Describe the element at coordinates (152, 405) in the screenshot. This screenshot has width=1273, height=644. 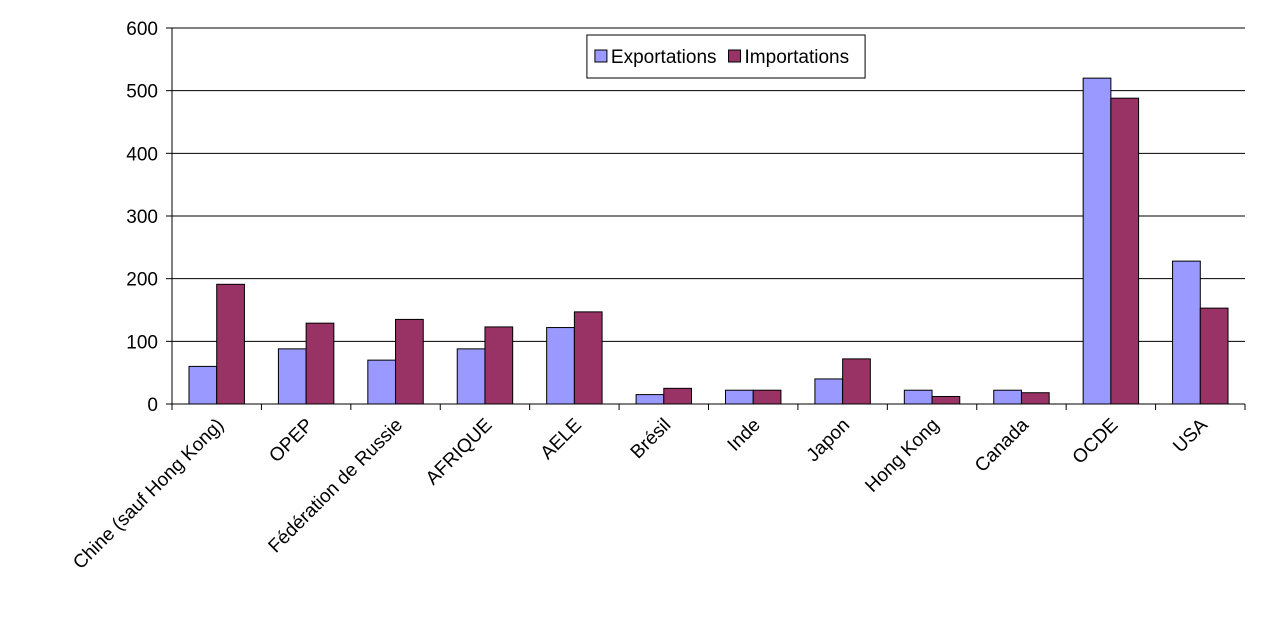
I see `y-tick-label: 0` at that location.